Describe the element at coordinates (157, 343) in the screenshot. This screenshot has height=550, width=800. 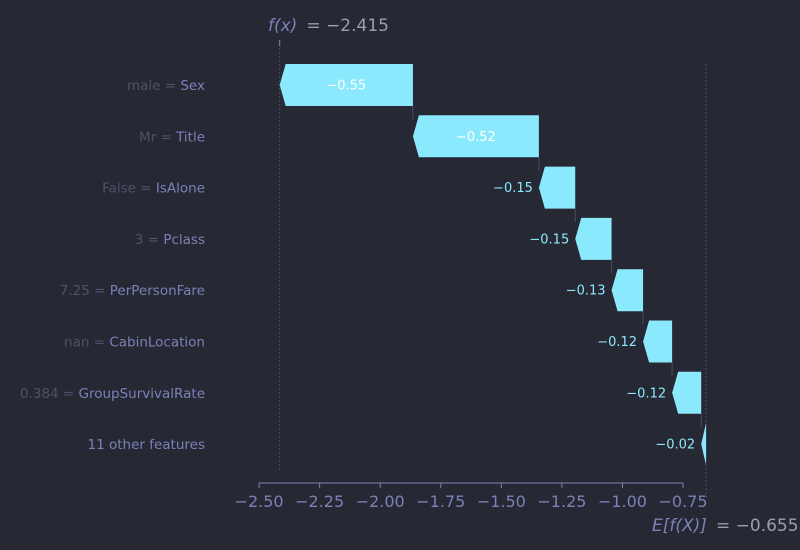
I see `feature-name: CabinLocation` at that location.